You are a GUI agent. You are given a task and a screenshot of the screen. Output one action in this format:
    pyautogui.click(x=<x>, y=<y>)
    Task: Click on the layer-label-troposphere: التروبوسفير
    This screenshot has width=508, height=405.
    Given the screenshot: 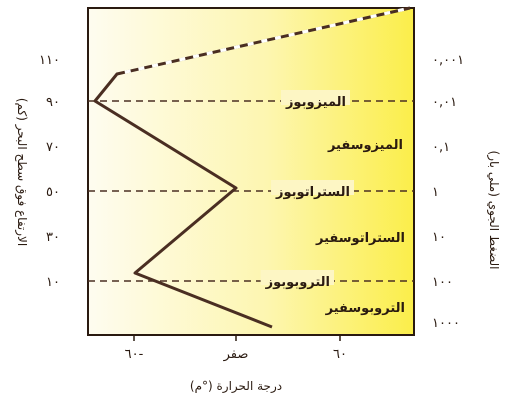 What is the action you would take?
    pyautogui.click(x=365, y=308)
    